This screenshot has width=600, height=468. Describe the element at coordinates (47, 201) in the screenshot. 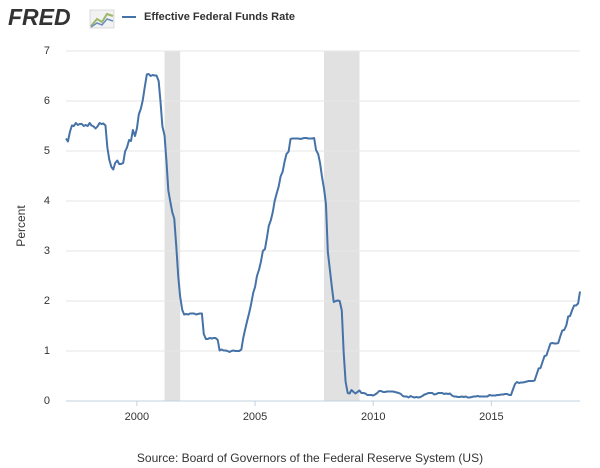

I see `y-tick-label: 4` at that location.